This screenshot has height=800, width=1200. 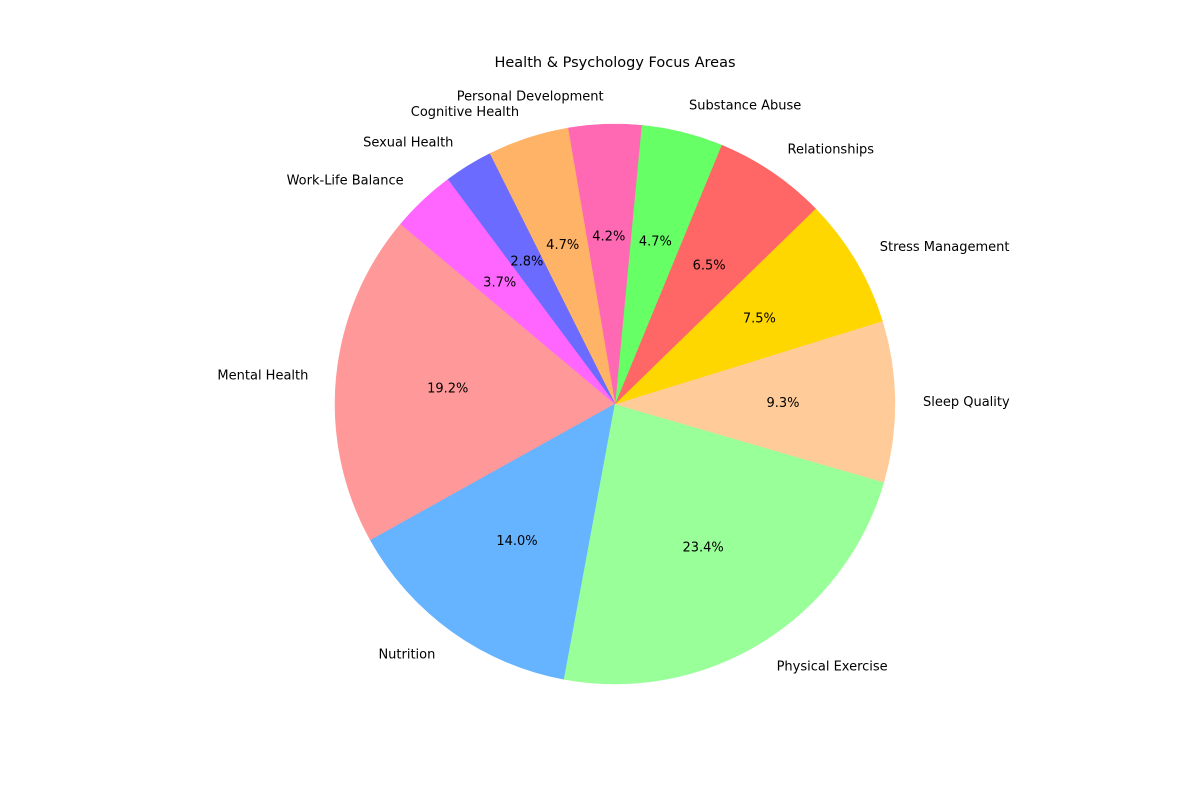 What do you see at coordinates (715, 274) in the screenshot?
I see `pie-slice-relationships` at bounding box center [715, 274].